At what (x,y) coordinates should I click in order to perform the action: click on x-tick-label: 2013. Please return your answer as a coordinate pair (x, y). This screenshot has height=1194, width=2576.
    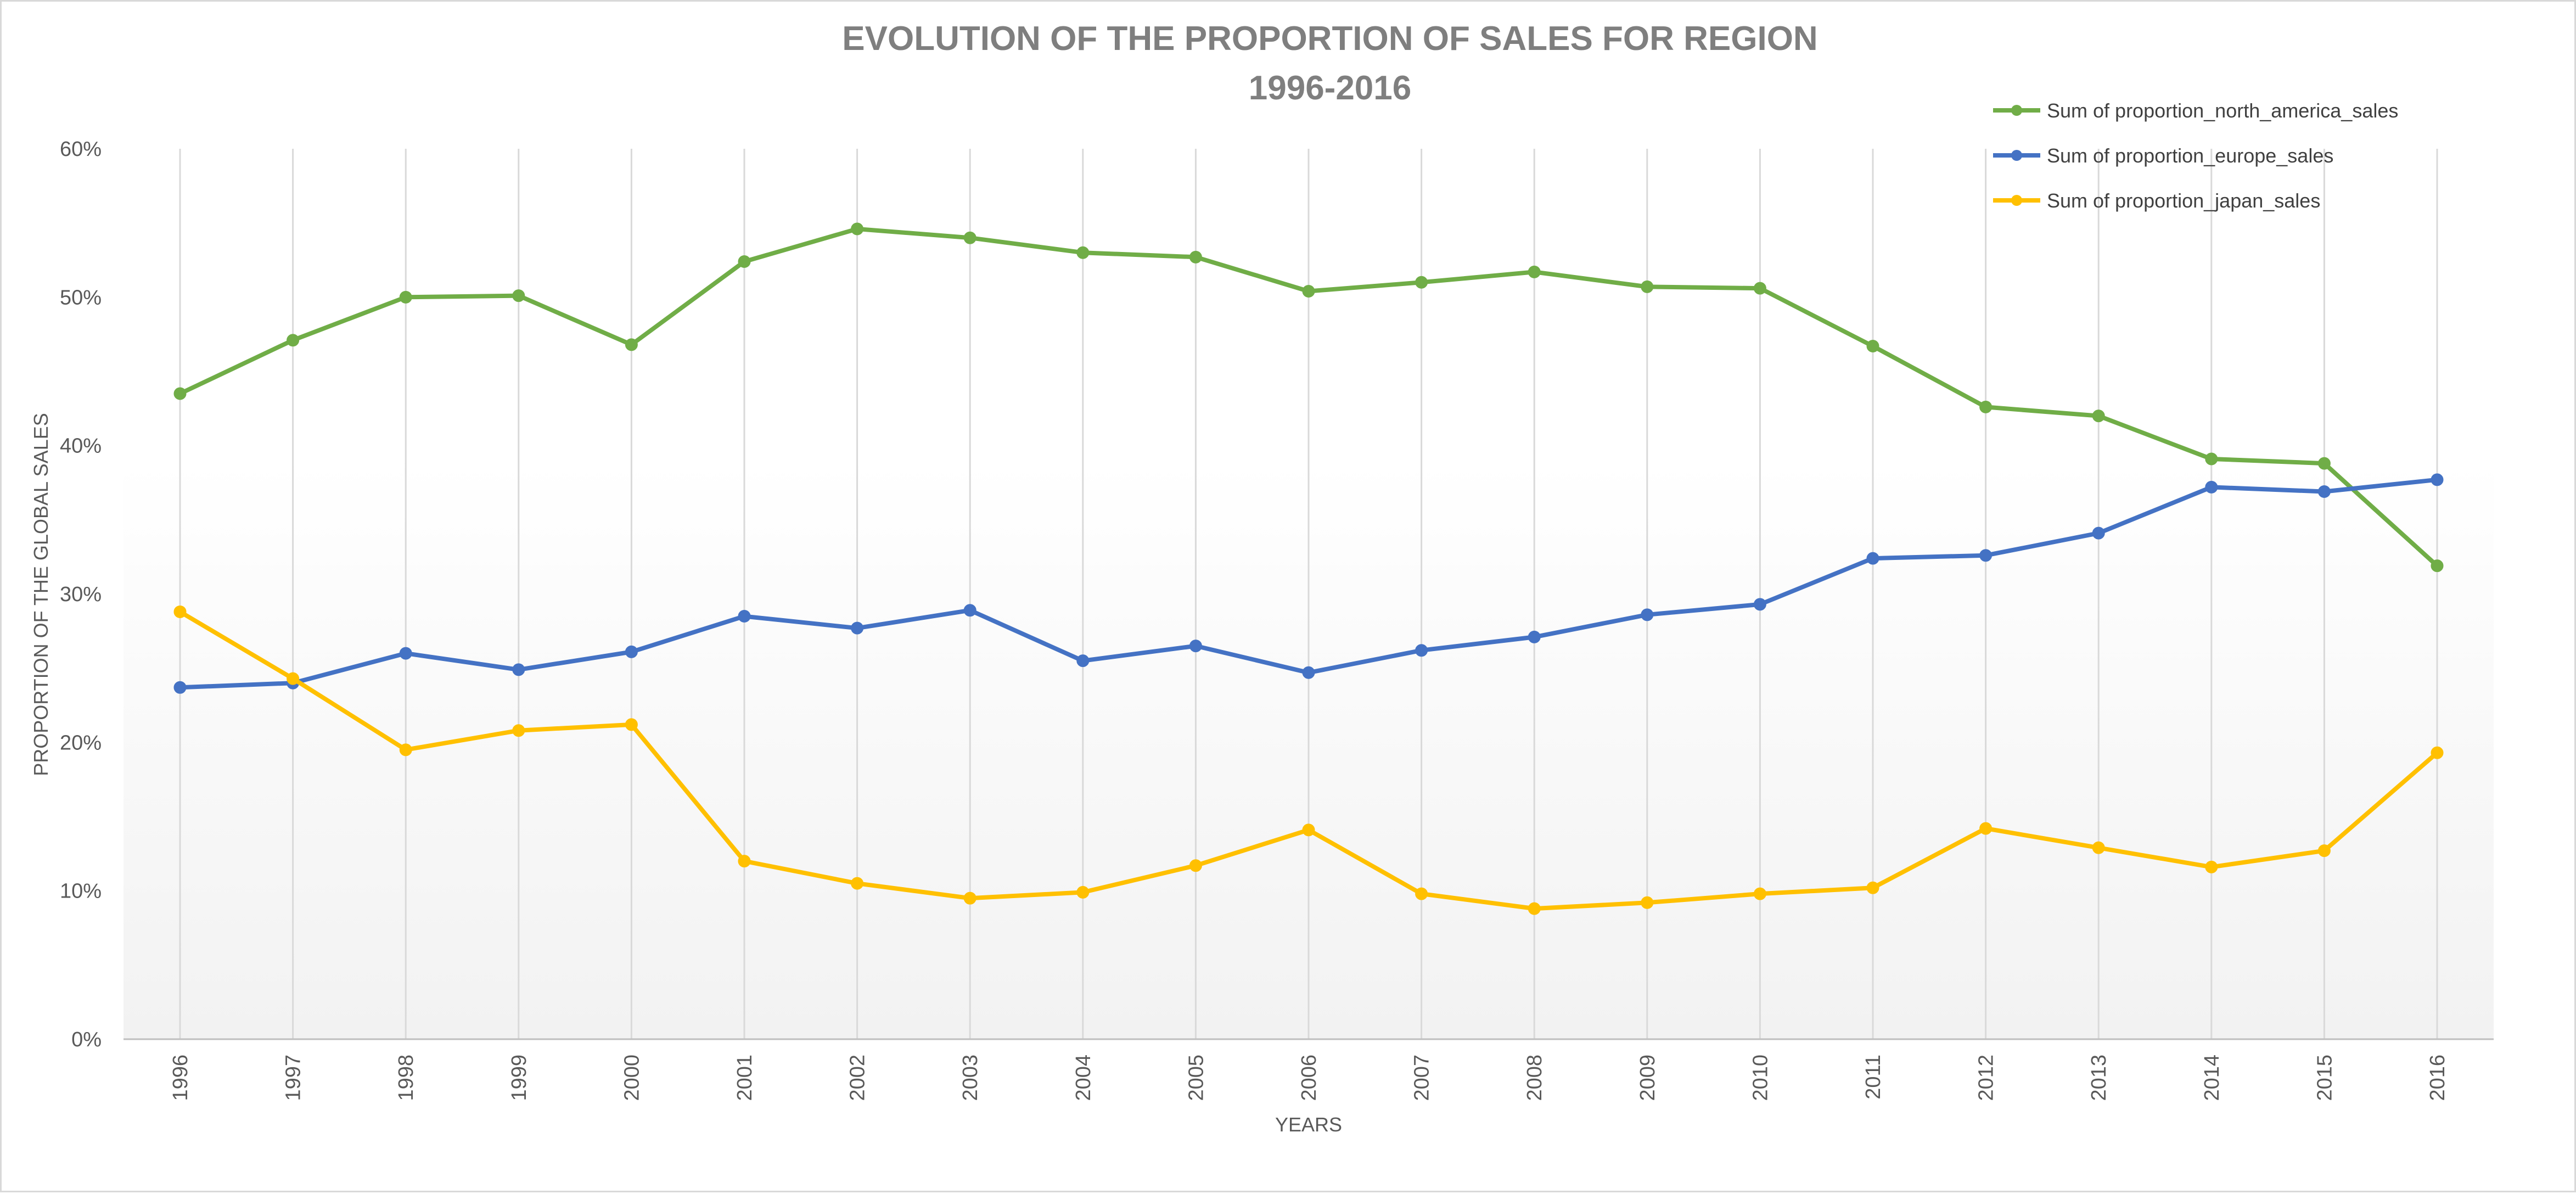
    Looking at the image, I should click on (2099, 1078).